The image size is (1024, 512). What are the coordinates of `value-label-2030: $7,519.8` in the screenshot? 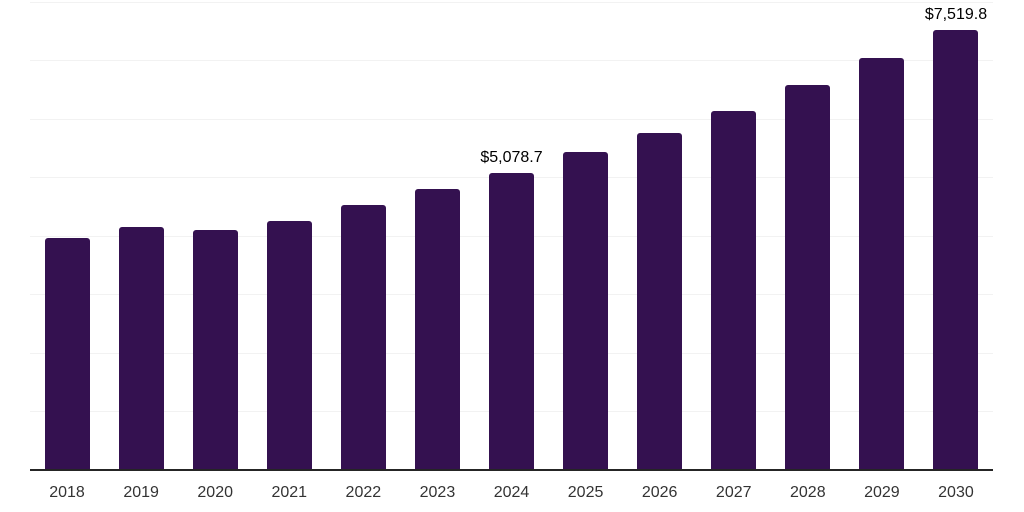 It's located at (956, 14).